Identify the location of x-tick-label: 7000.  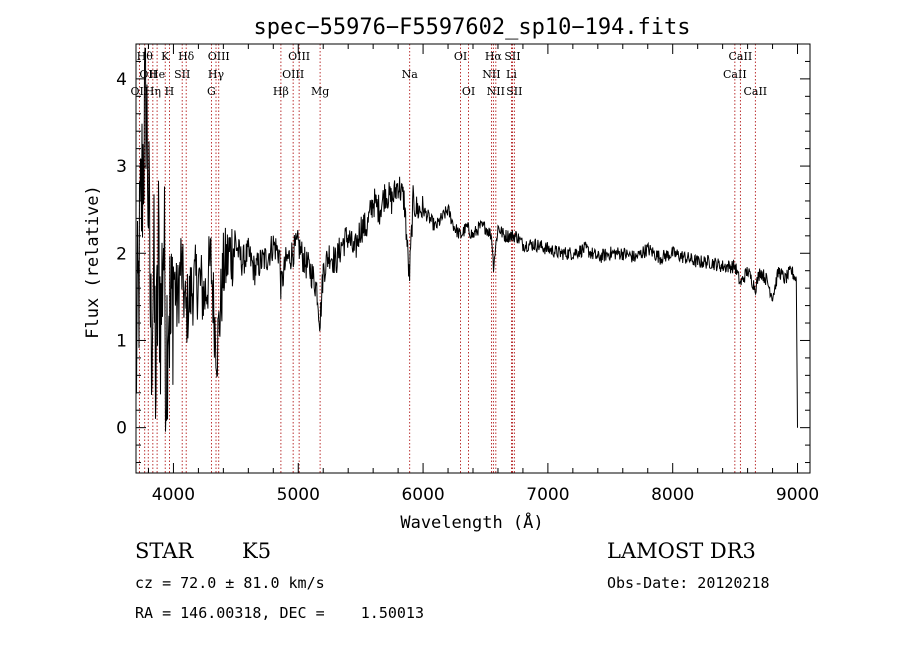
(547, 495).